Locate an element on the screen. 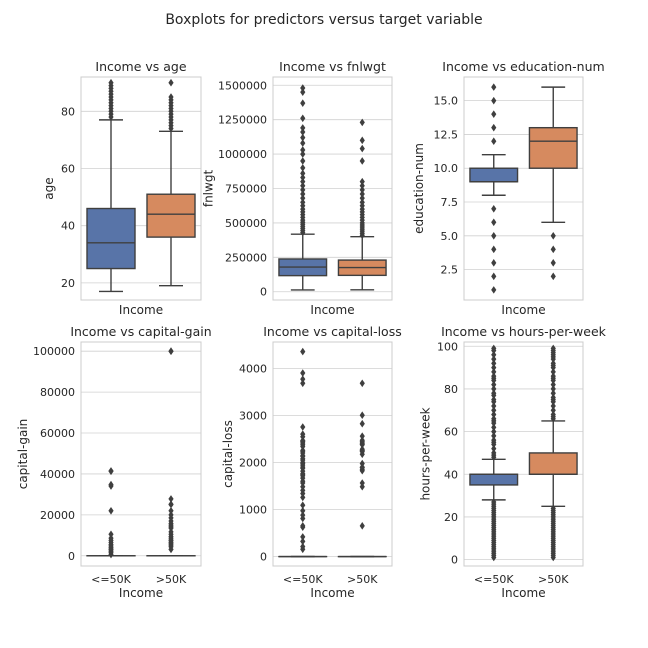  y-tick-label: 250000 is located at coordinates (246, 257).